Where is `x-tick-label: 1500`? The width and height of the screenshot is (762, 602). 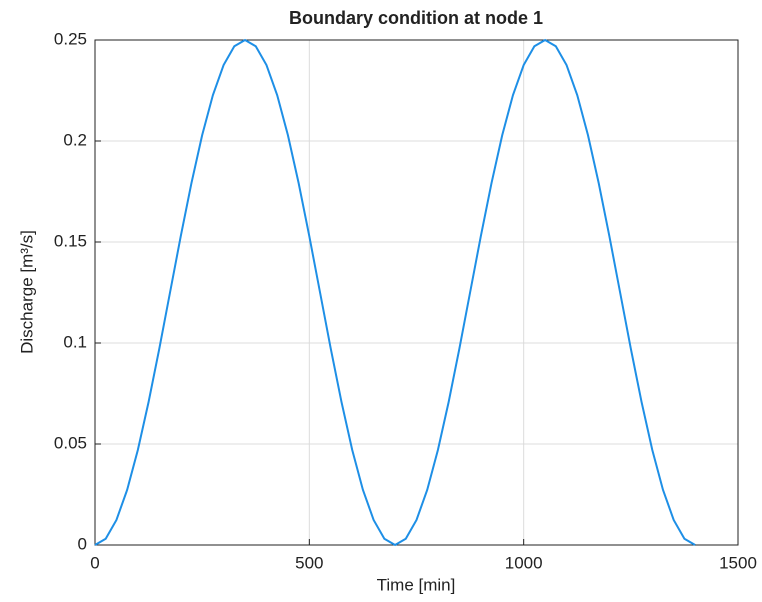 x-tick-label: 1500 is located at coordinates (738, 562).